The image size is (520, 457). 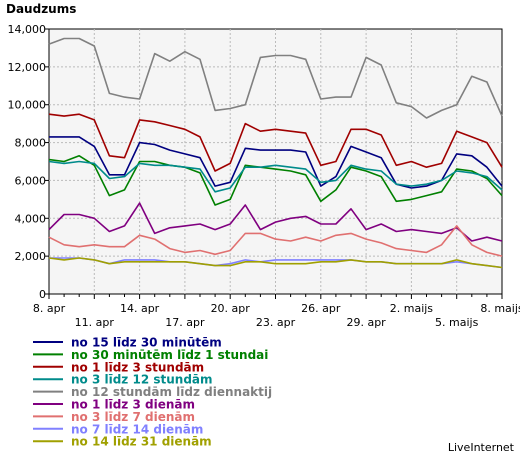 I want to click on legend-label: no 3 līdz 7 dienām, so click(x=133, y=417).